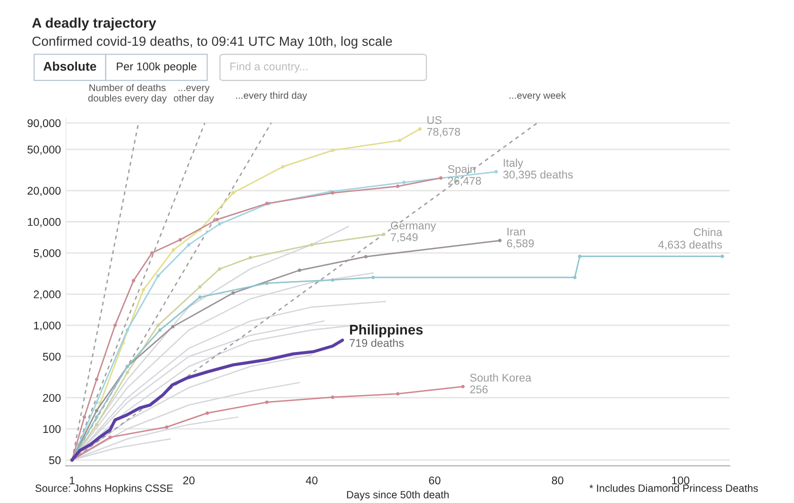 Image resolution: width=794 pixels, height=503 pixels. What do you see at coordinates (681, 480) in the screenshot?
I see `x-tick-label: 100` at bounding box center [681, 480].